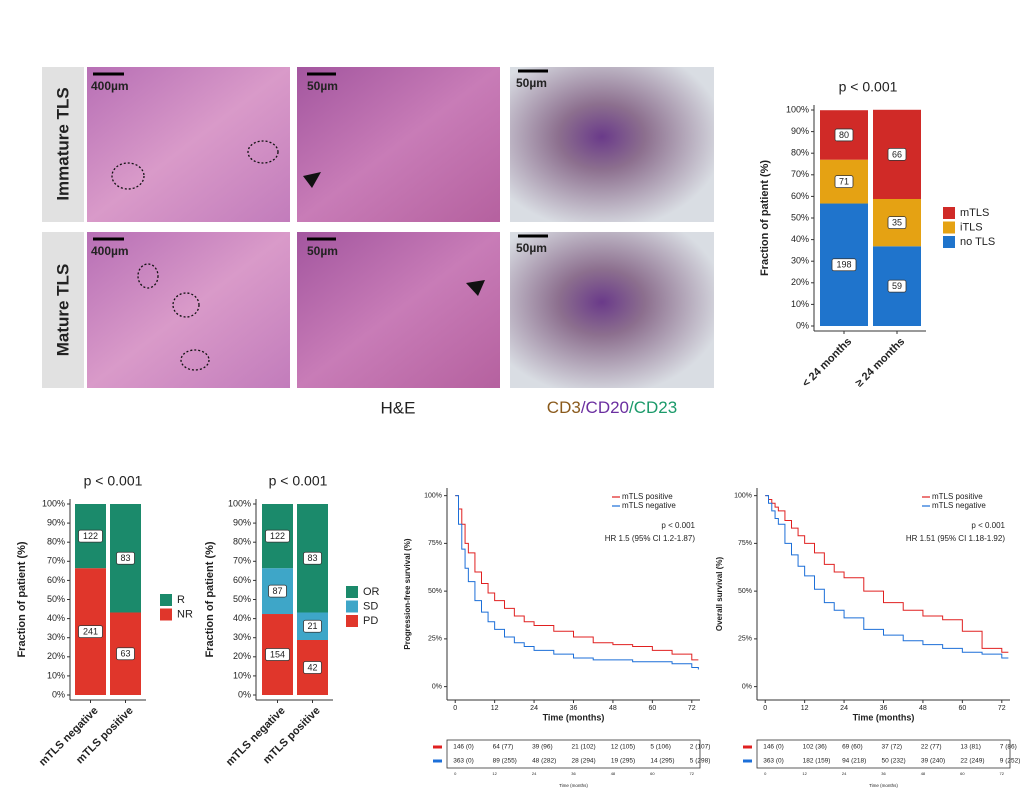 The height and width of the screenshot is (805, 1024). I want to click on risk-x-tick-label: 24, so click(534, 773).